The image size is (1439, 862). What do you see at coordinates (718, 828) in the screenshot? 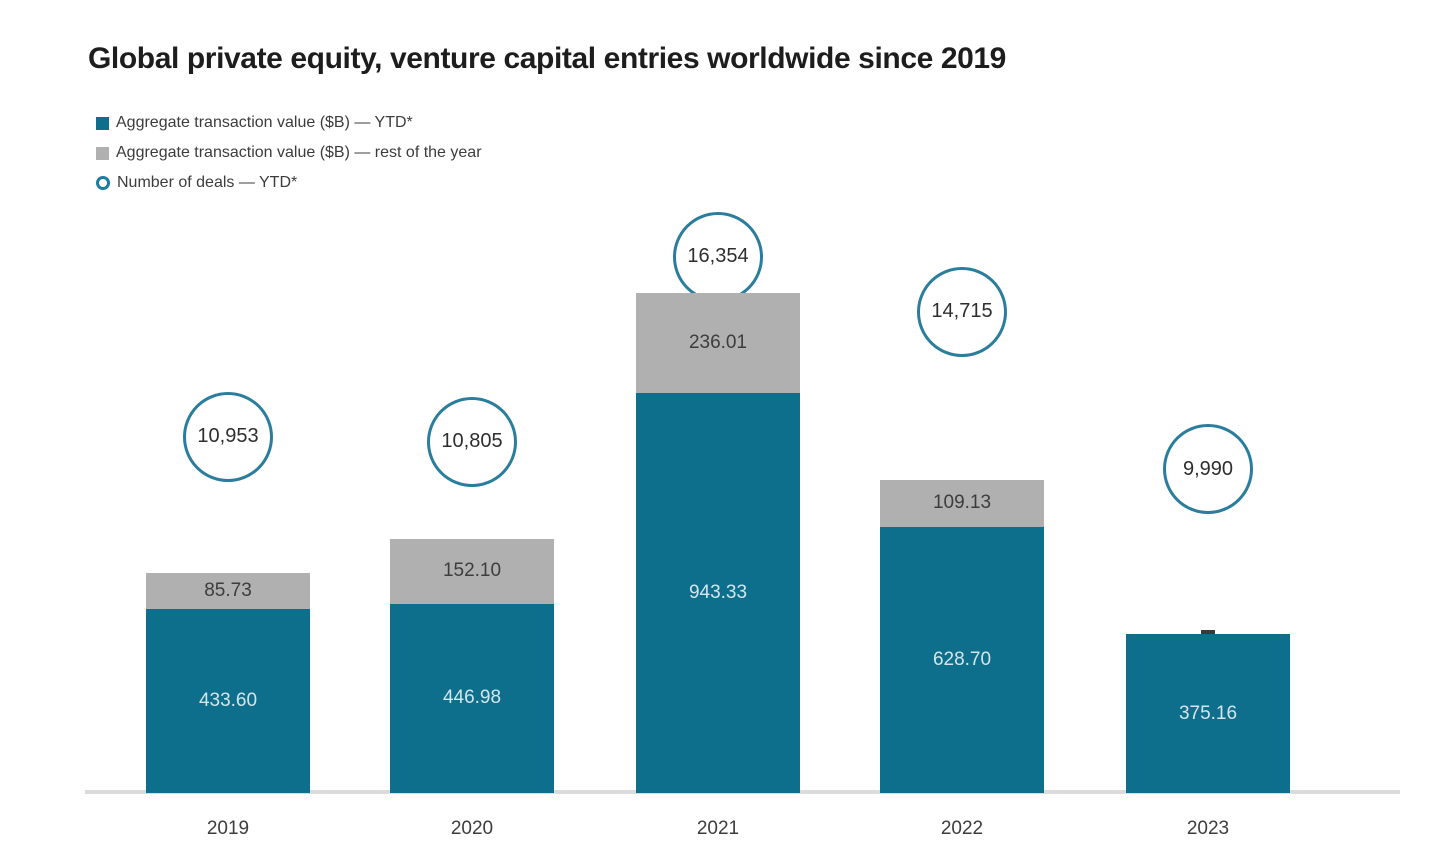
I see `x-tick-label-2021: 2021` at bounding box center [718, 828].